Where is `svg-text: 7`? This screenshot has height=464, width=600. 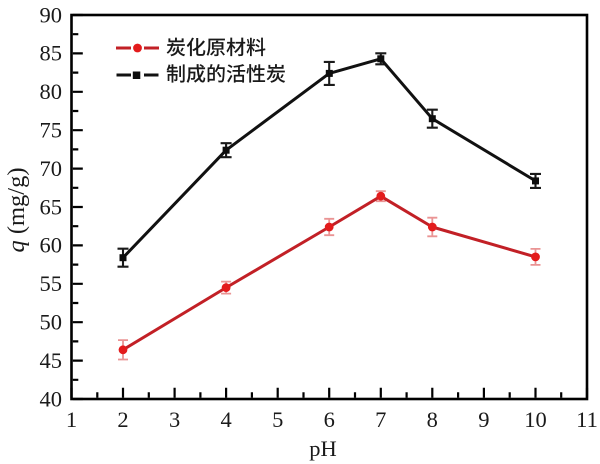
svg-text: 7 is located at coordinates (380, 419).